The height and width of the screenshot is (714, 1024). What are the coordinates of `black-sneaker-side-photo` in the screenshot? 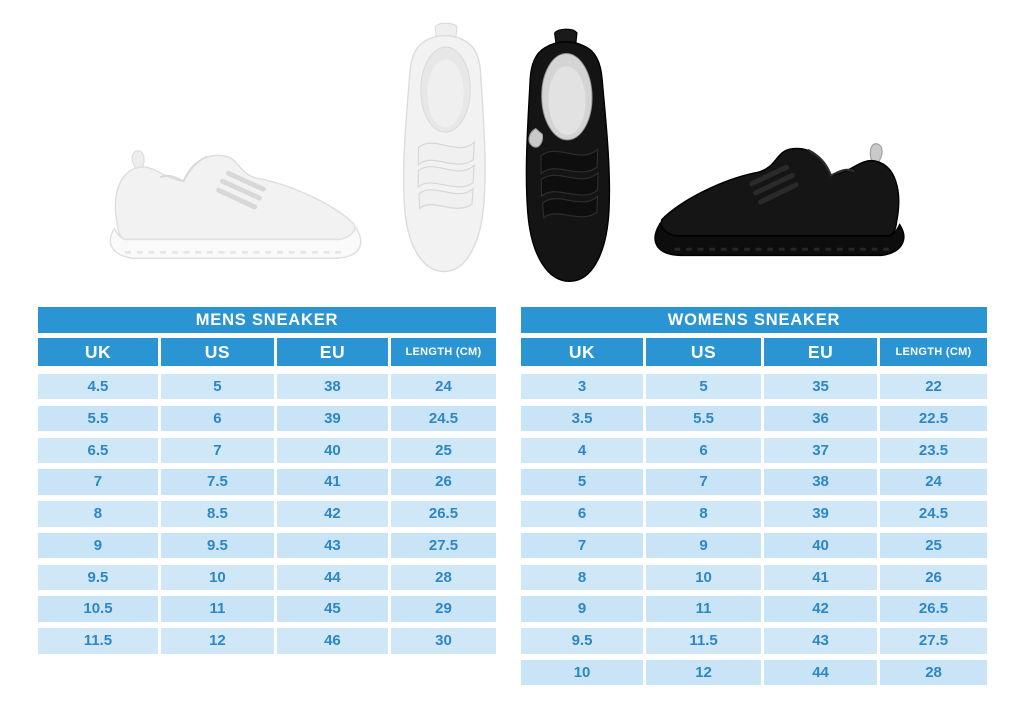 It's located at (779, 200).